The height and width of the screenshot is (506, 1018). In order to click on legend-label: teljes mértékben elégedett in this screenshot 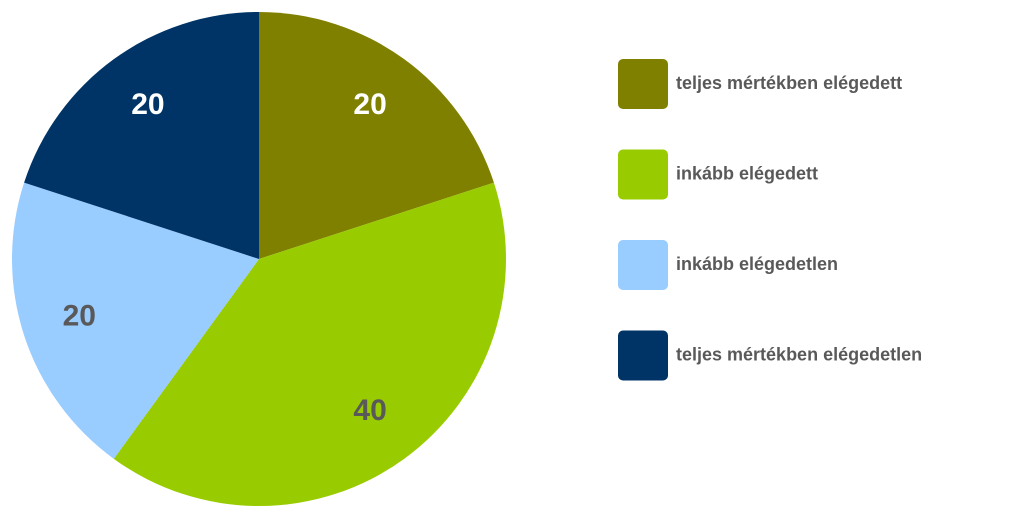, I will do `click(789, 83)`.